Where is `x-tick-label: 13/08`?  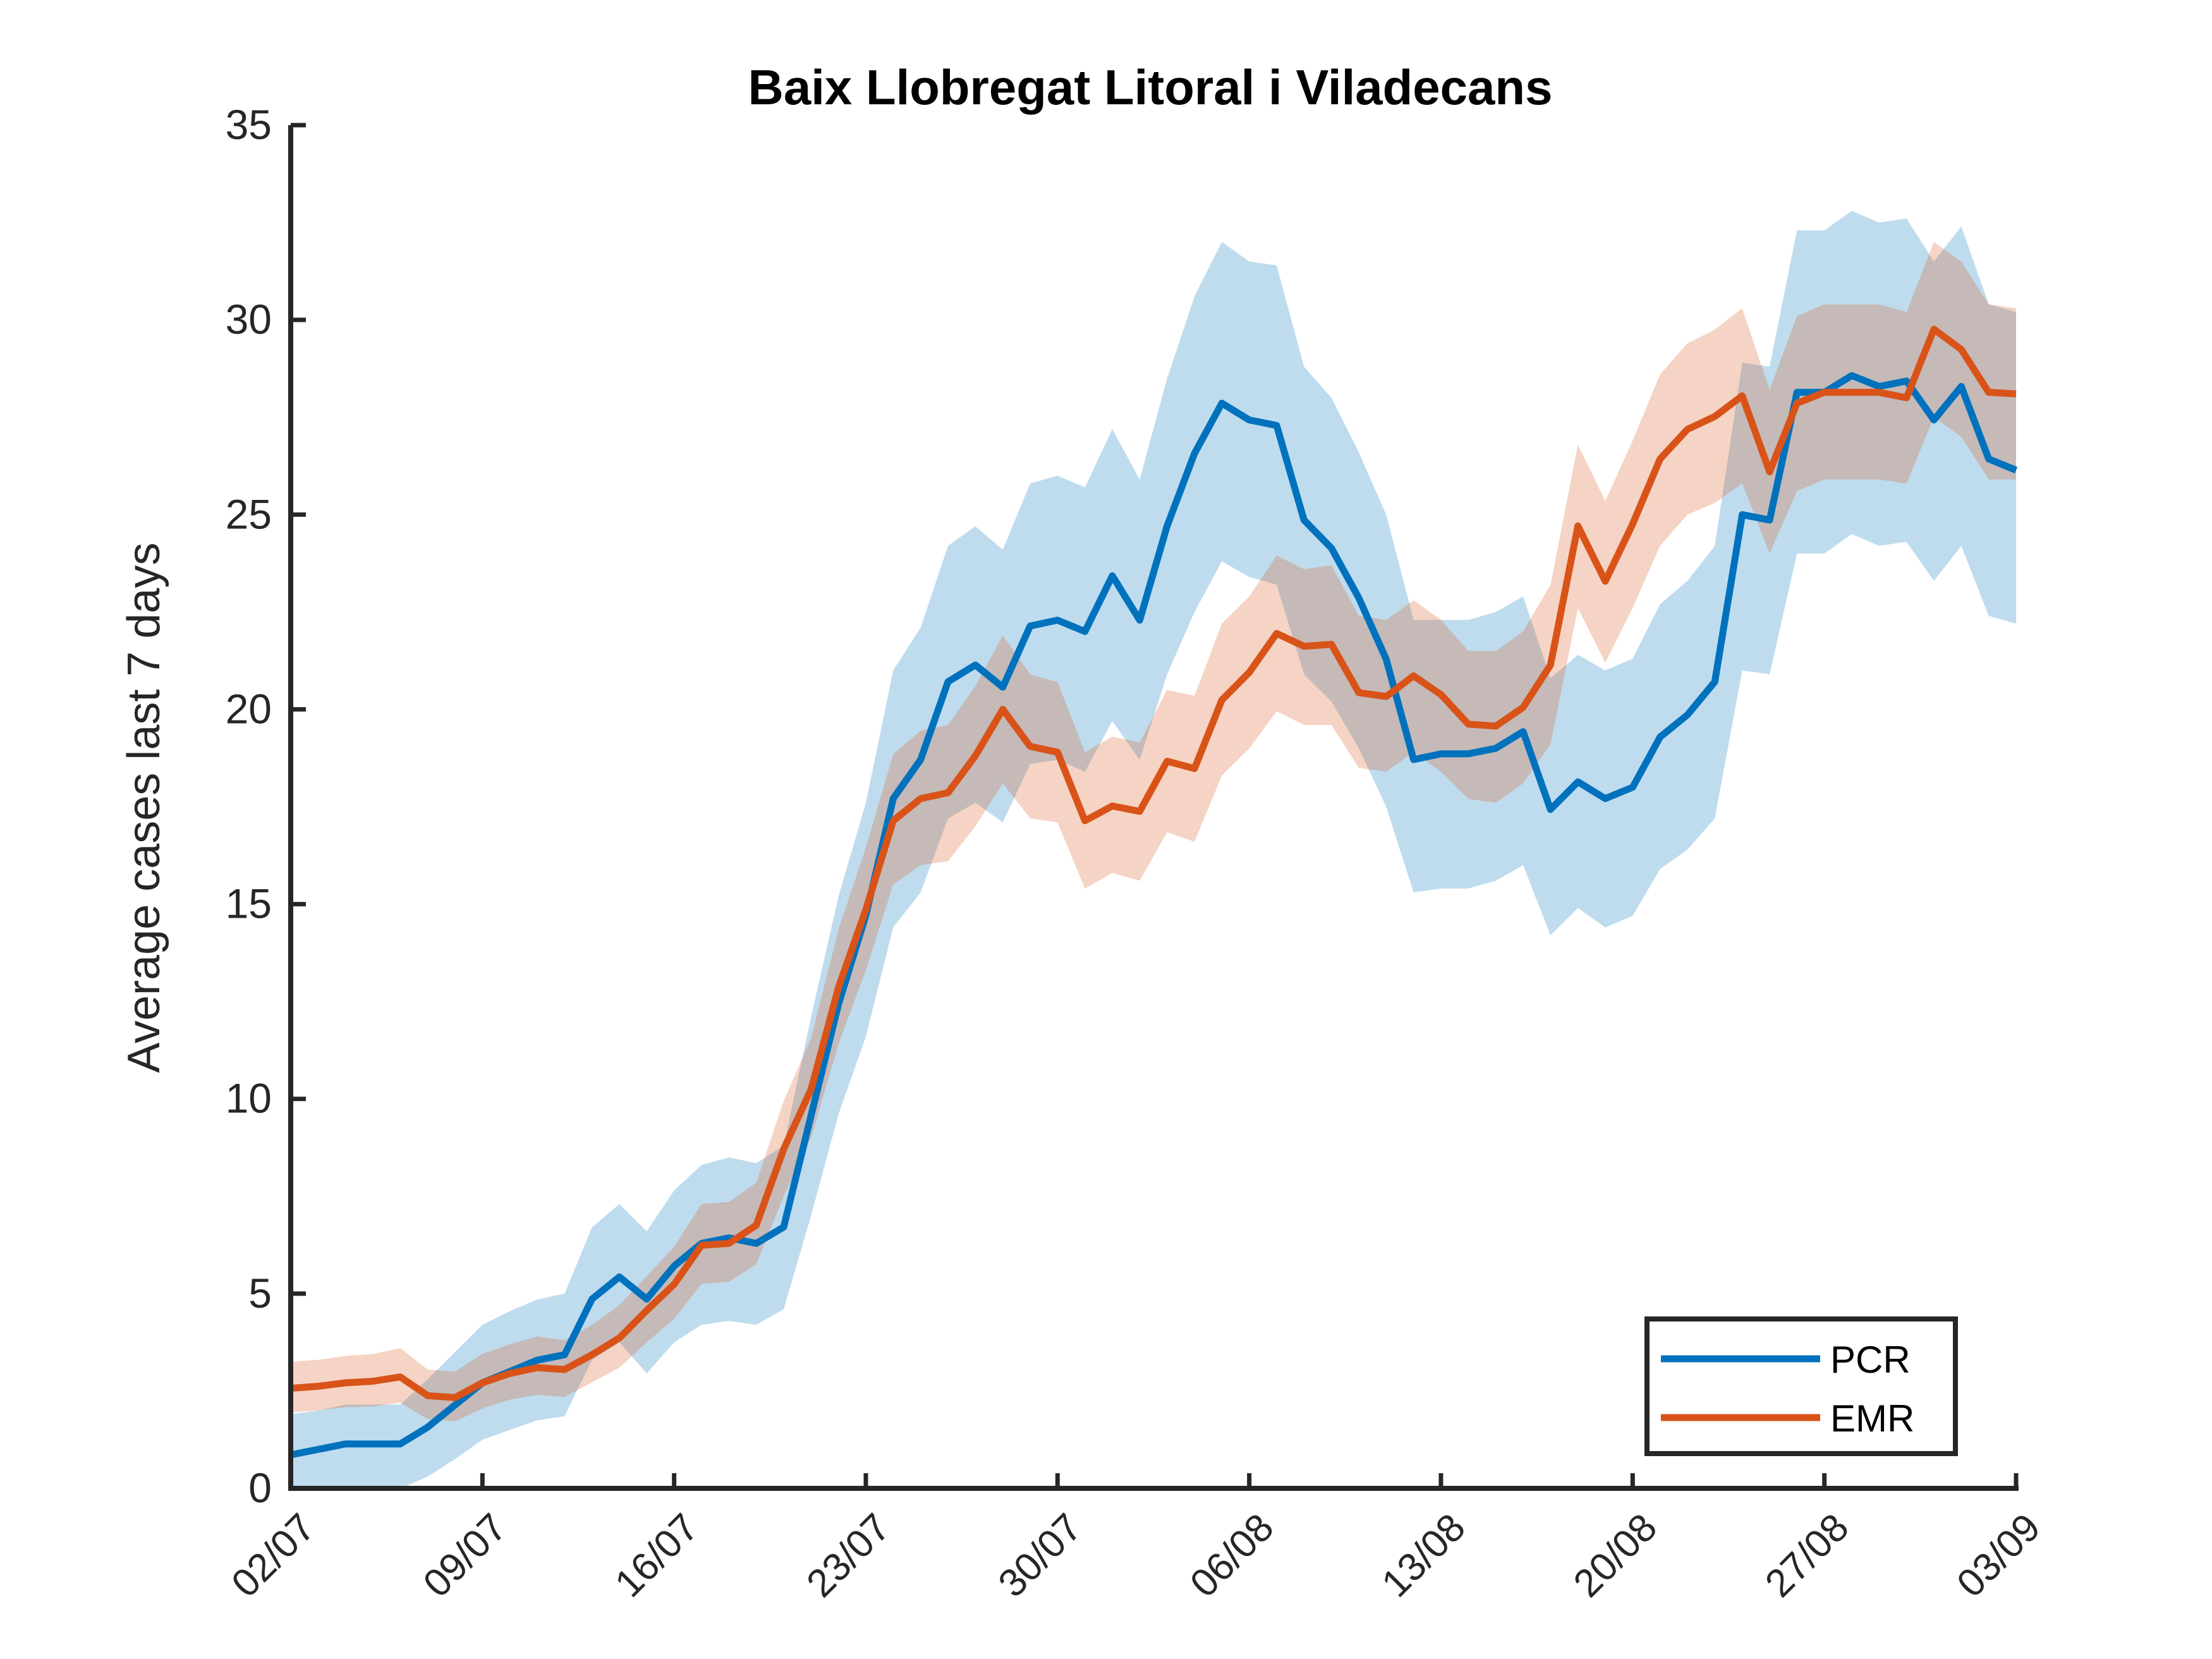 x-tick-label: 13/08 is located at coordinates (1423, 1555).